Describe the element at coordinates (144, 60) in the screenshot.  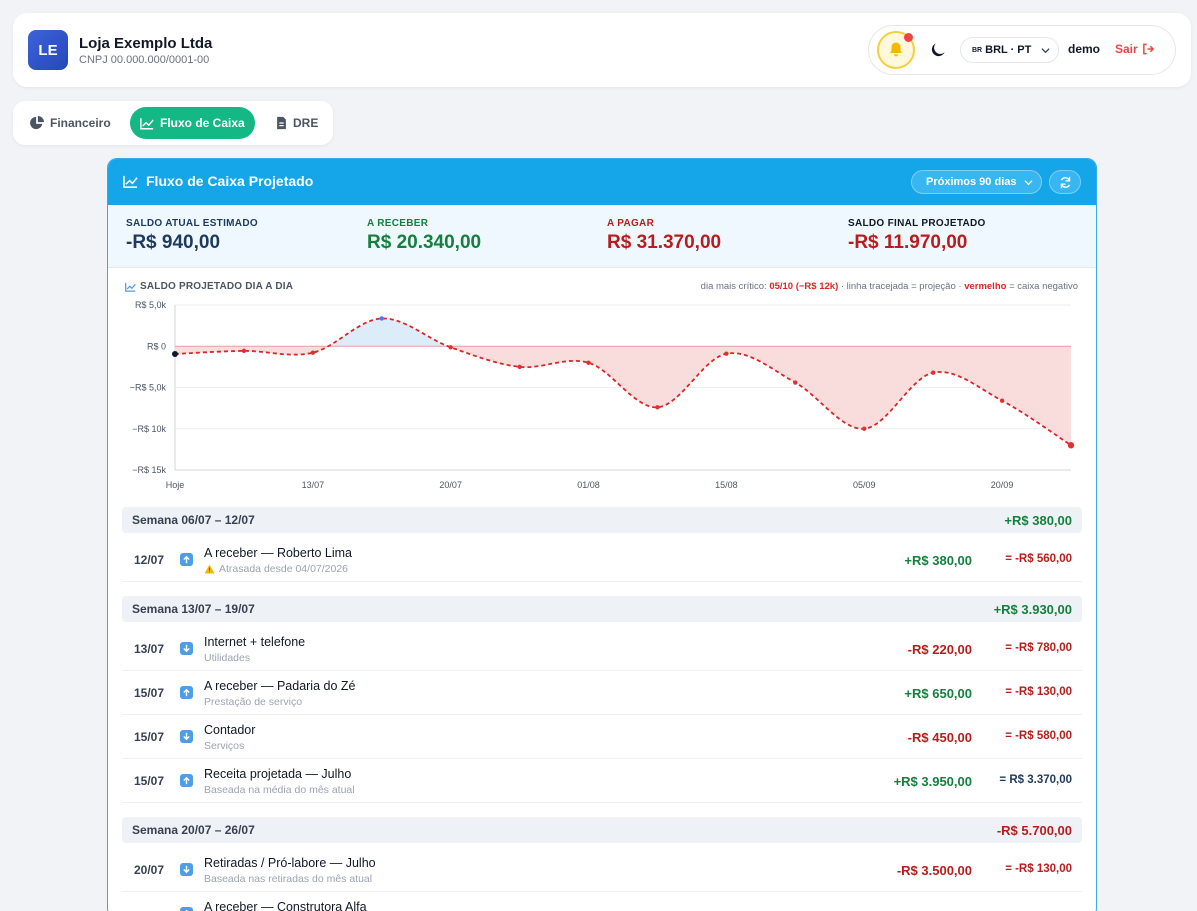
I see `company-cnpj: CNPJ 00.000.000/0001-00` at that location.